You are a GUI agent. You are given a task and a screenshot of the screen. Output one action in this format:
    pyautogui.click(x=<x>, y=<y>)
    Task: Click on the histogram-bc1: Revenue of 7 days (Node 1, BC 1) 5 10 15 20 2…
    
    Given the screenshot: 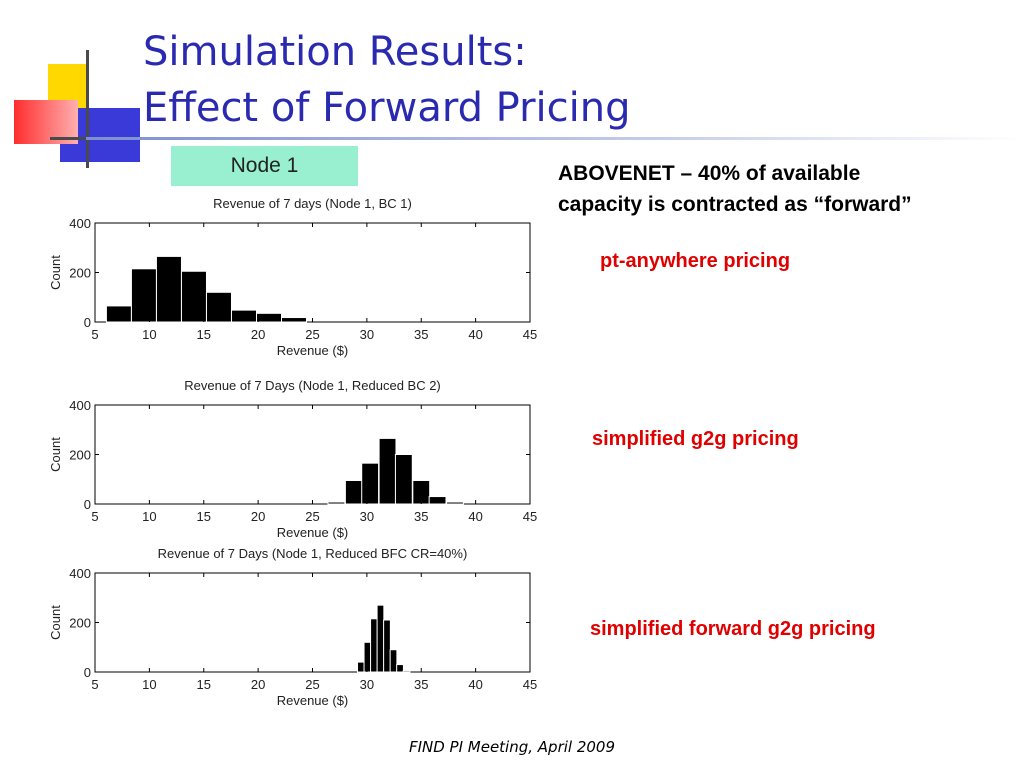 What is the action you would take?
    pyautogui.click(x=292, y=277)
    